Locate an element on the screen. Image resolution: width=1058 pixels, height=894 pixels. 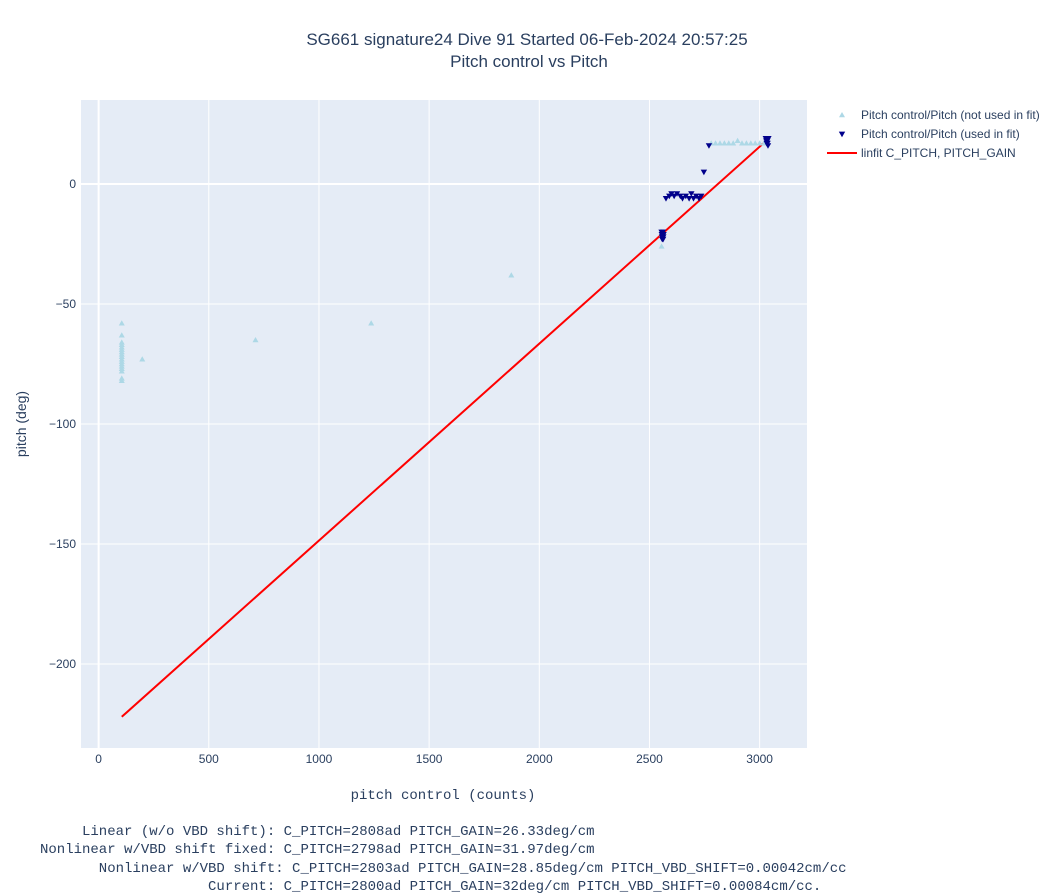
x-tick-label: 1500 is located at coordinates (429, 759).